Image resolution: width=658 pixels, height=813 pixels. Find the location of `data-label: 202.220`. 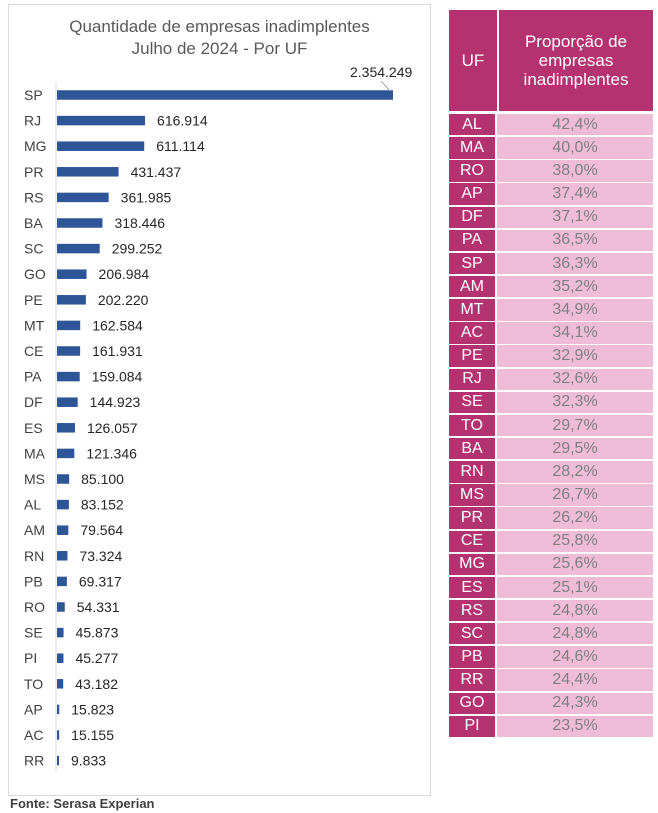

data-label: 202.220 is located at coordinates (123, 300).